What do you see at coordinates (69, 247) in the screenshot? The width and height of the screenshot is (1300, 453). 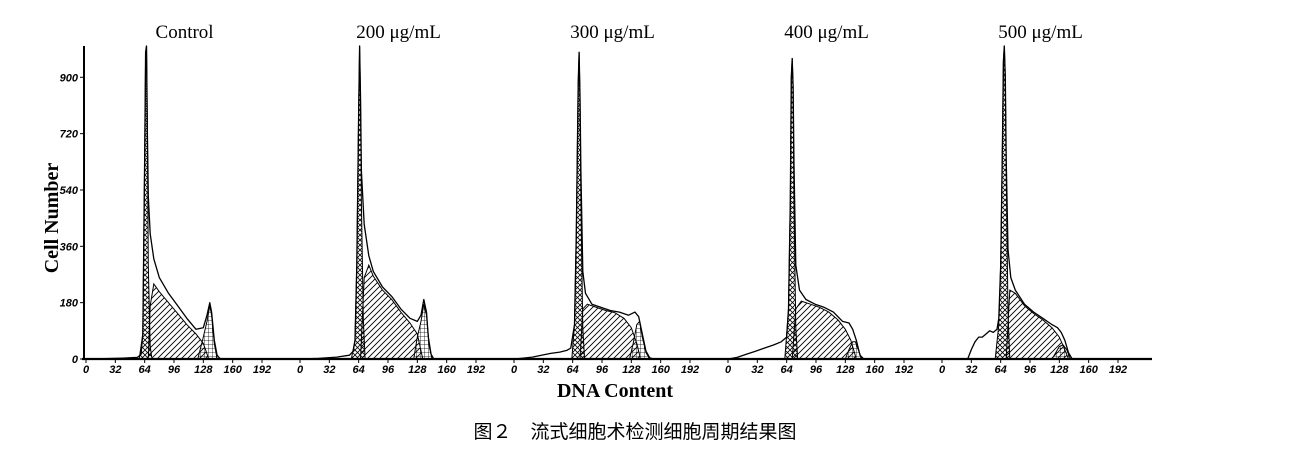 I see `y-tick-label: 360` at bounding box center [69, 247].